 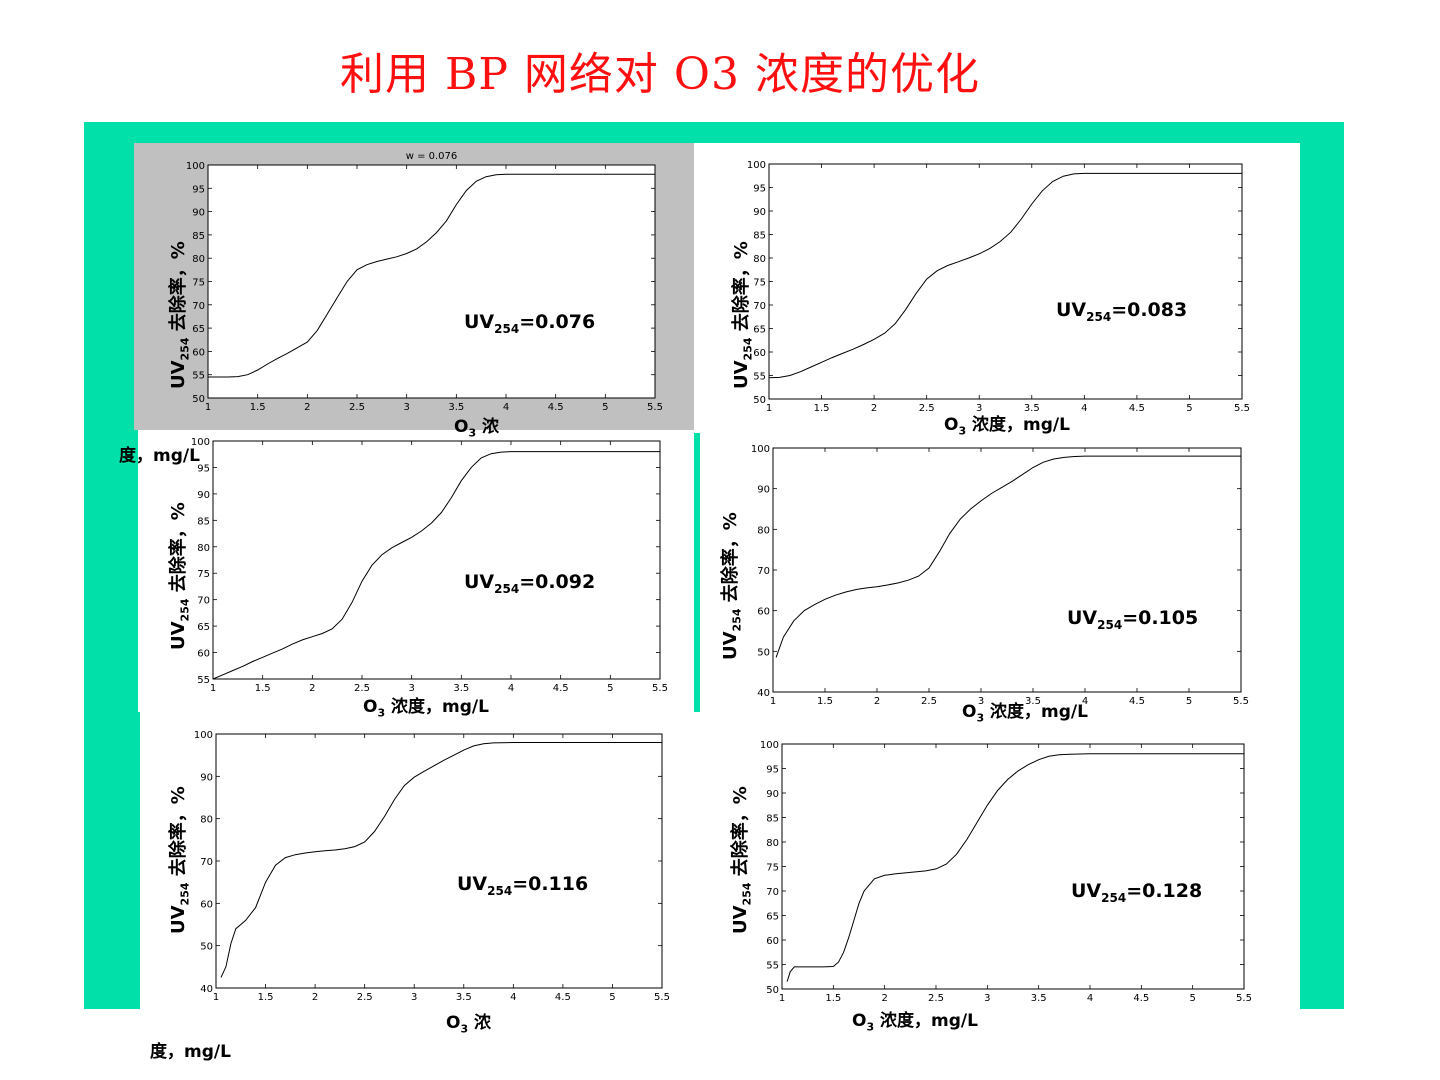 What do you see at coordinates (743, 315) in the screenshot?
I see `y-axis-label-2: UV254 去除率，%` at bounding box center [743, 315].